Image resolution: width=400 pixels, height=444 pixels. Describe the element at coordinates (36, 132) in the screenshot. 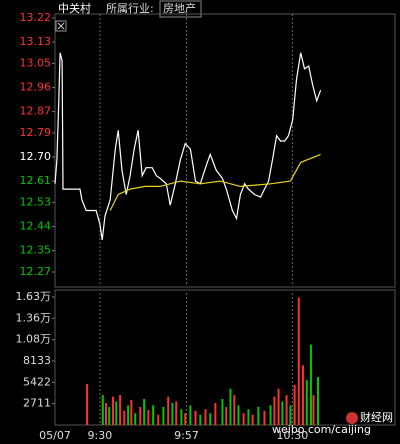

I see `y-tick-label: 12.79` at that location.